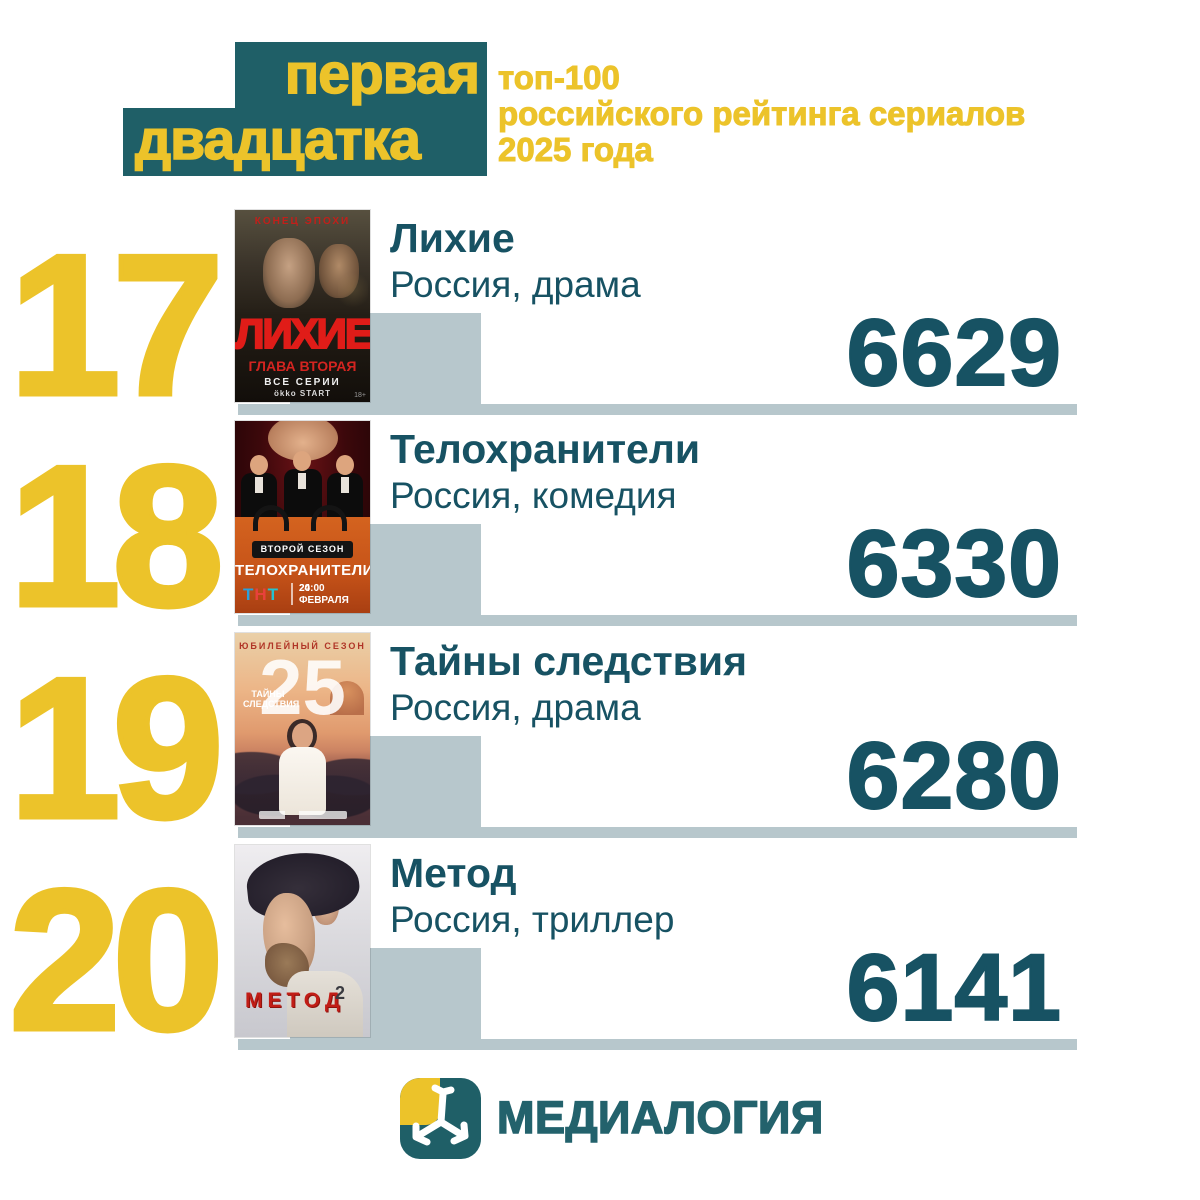  I want to click on series-genre: Россия, комедия, so click(533, 495).